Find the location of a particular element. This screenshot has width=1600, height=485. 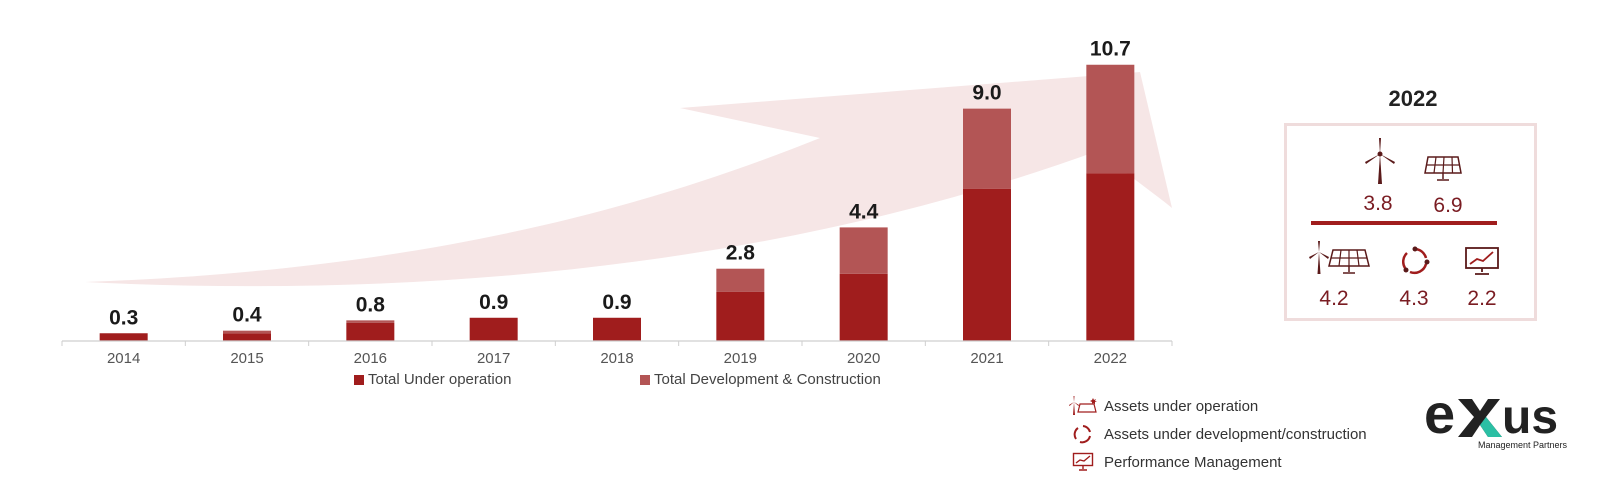

bar-development-2022 is located at coordinates (1110, 119).